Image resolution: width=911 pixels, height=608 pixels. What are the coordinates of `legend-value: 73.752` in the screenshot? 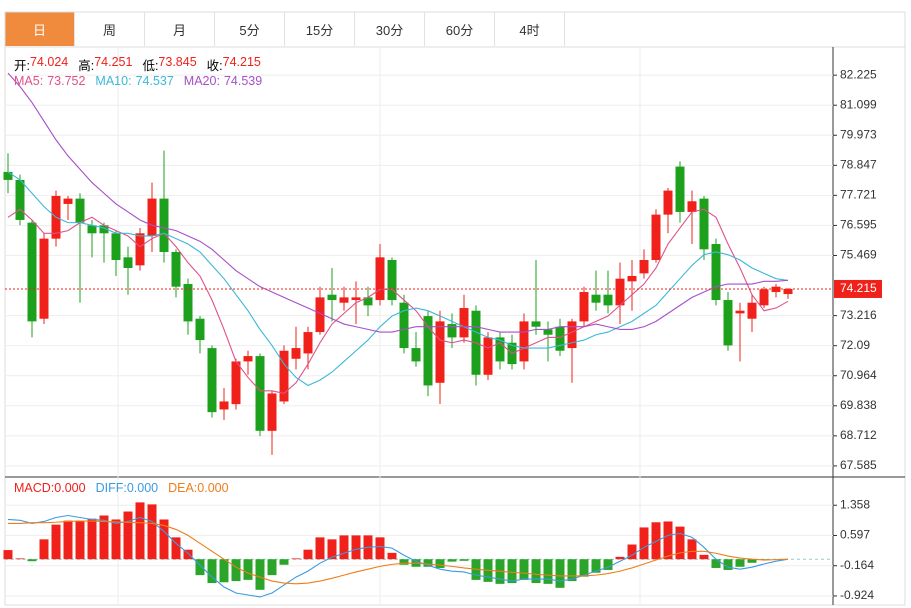 It's located at (66, 81).